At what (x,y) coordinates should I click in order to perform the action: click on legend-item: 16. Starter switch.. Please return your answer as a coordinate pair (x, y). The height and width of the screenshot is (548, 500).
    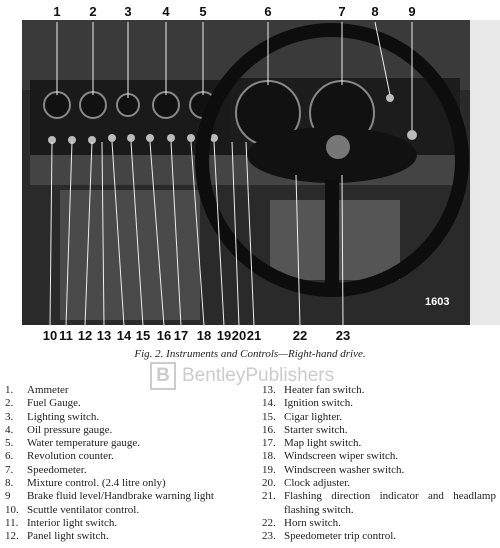
    Looking at the image, I should click on (379, 430).